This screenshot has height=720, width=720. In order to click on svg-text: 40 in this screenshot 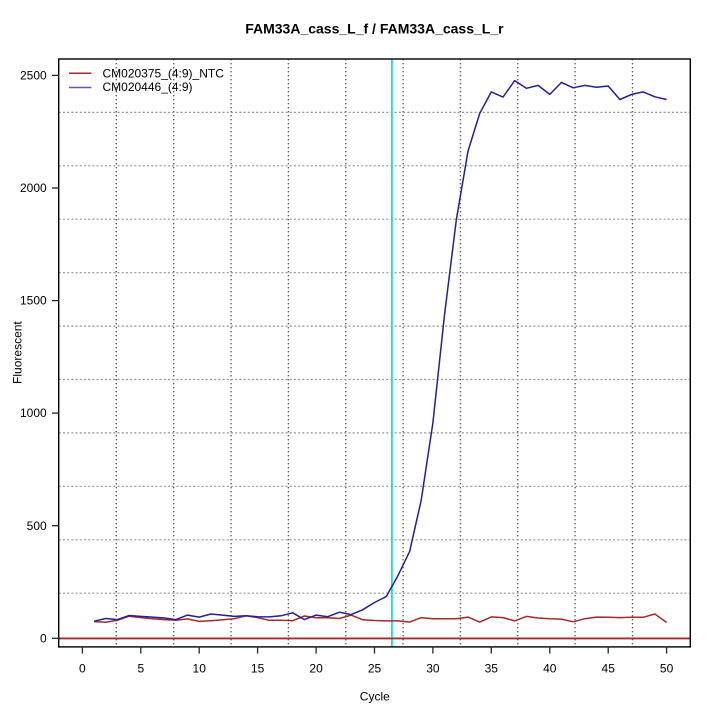, I will do `click(550, 668)`.